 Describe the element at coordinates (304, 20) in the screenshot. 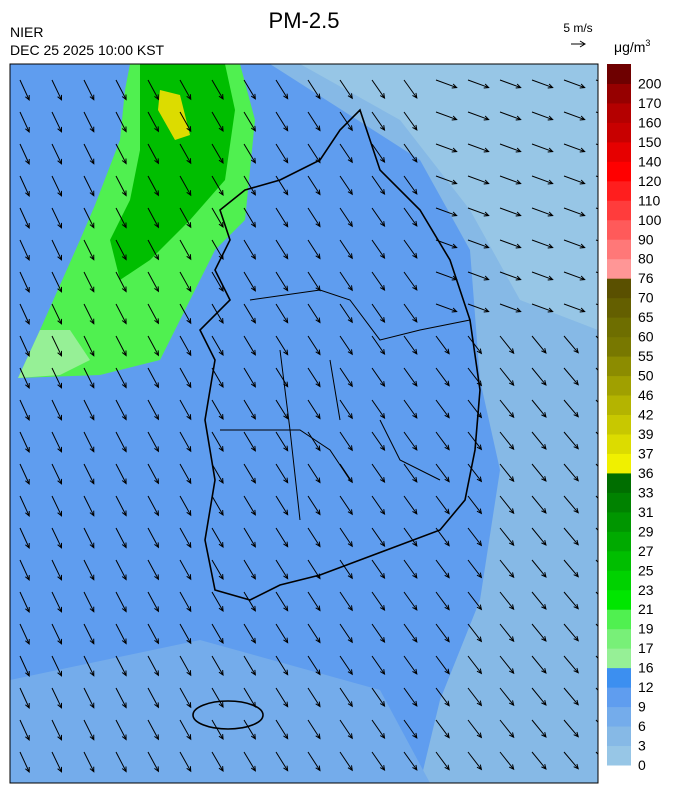

I see `title: PM-2.5` at that location.